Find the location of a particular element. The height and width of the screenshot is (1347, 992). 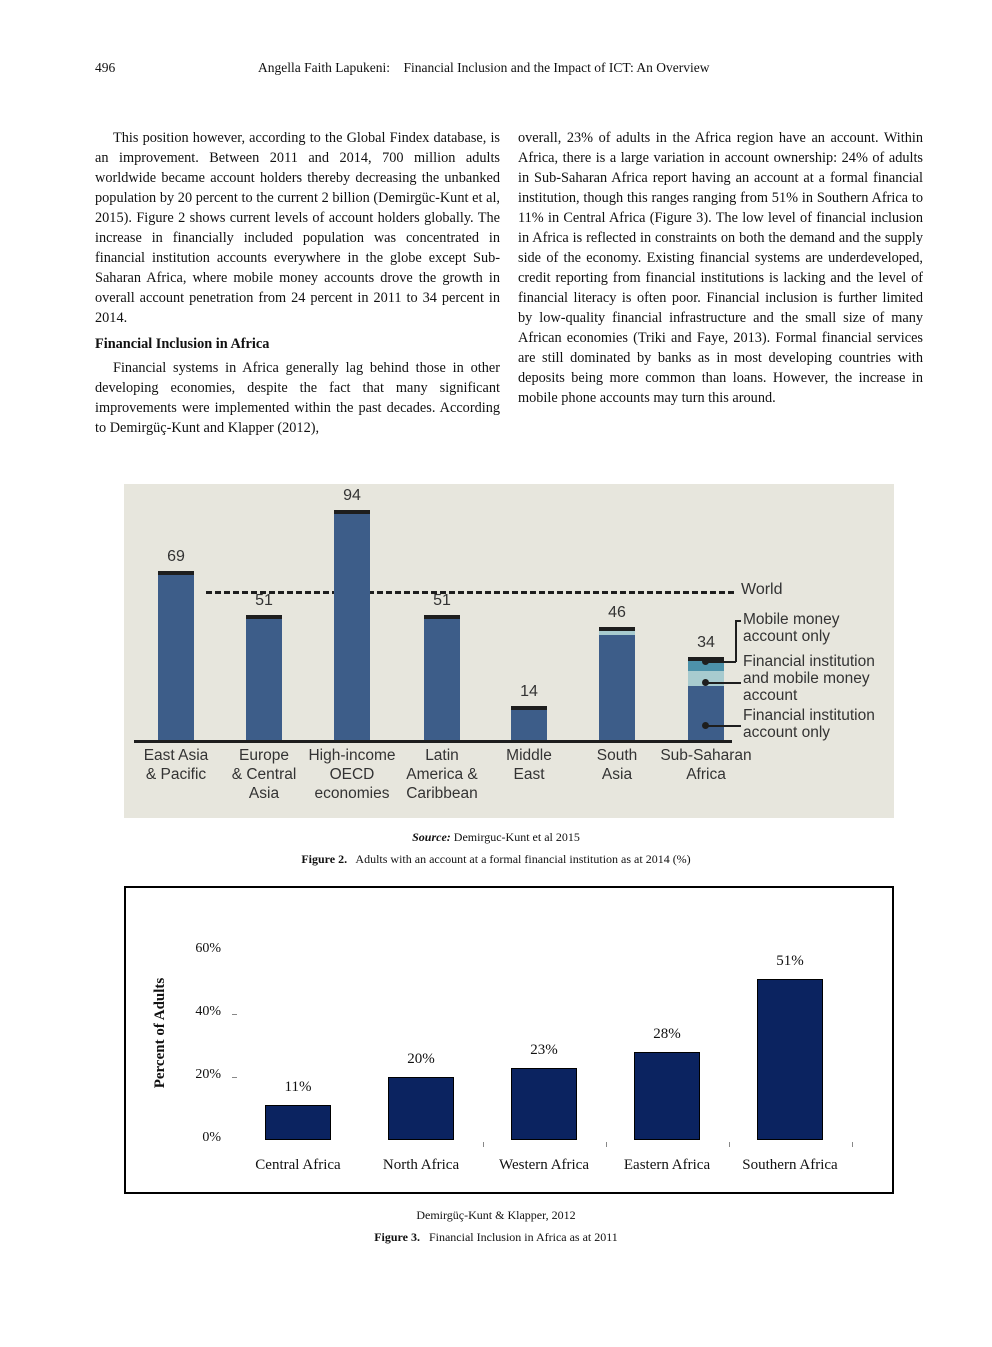

category-label: South Asia is located at coordinates (617, 765).